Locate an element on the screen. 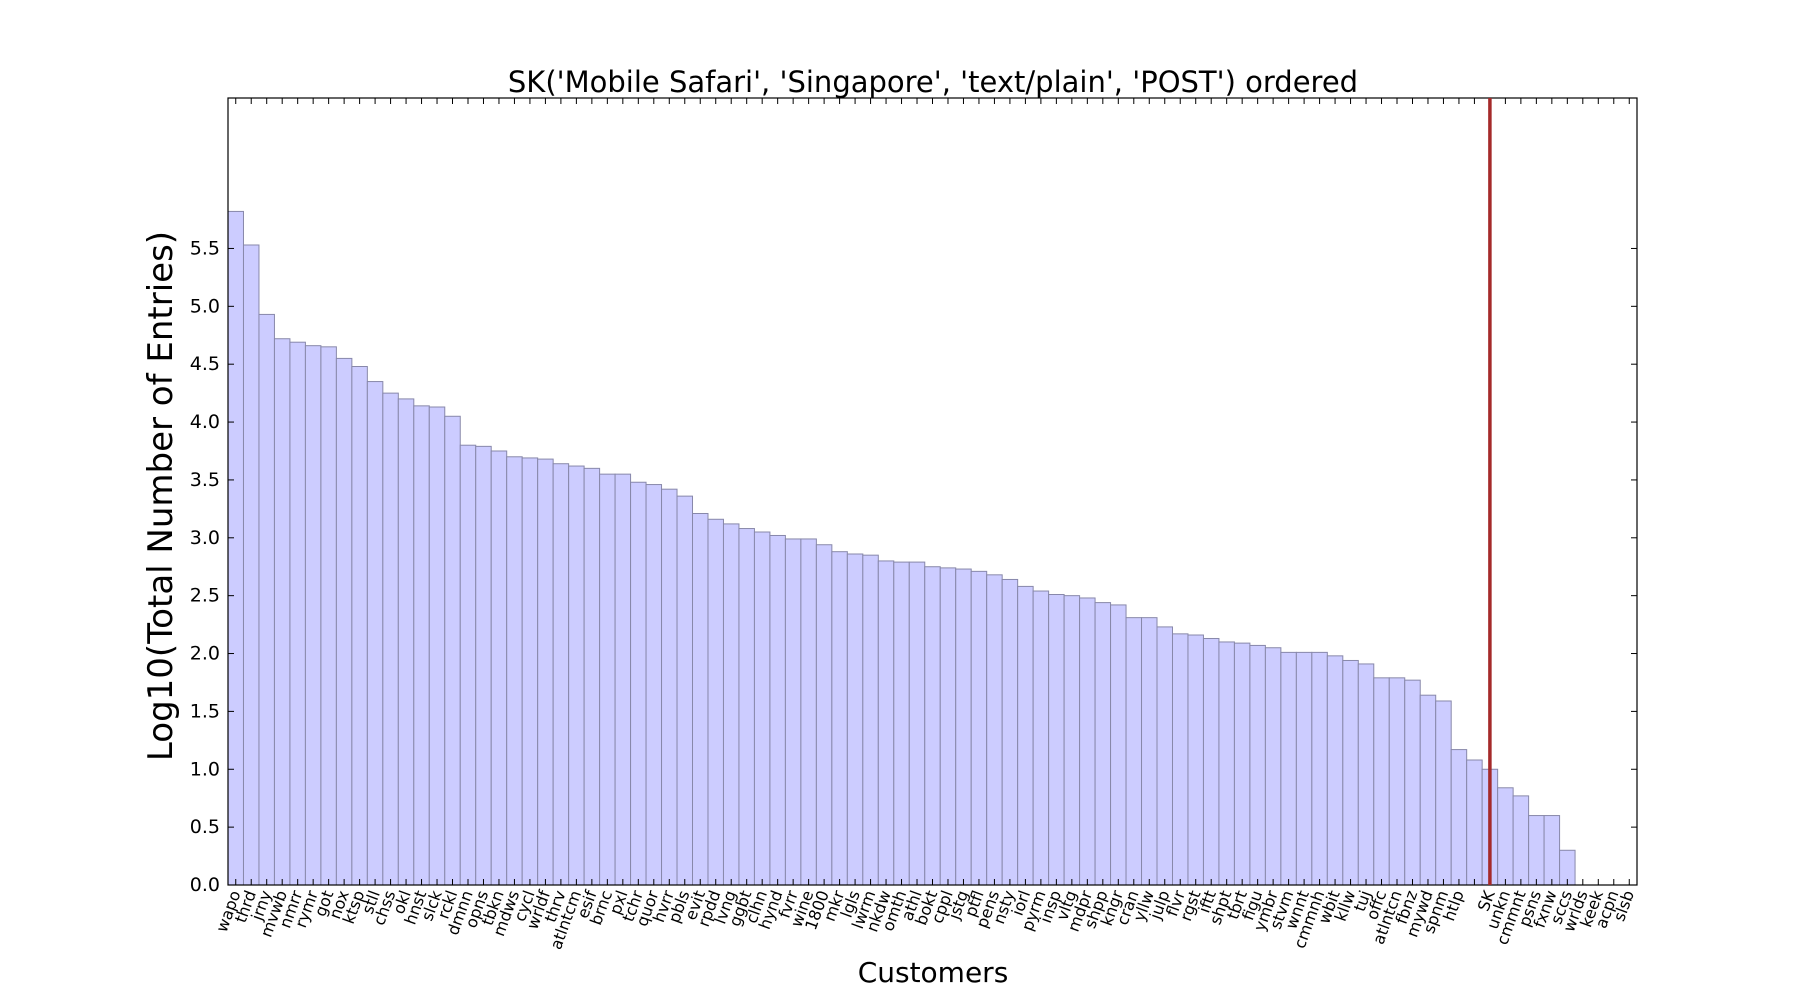  y-tick-label: 4.5 is located at coordinates (205, 364).